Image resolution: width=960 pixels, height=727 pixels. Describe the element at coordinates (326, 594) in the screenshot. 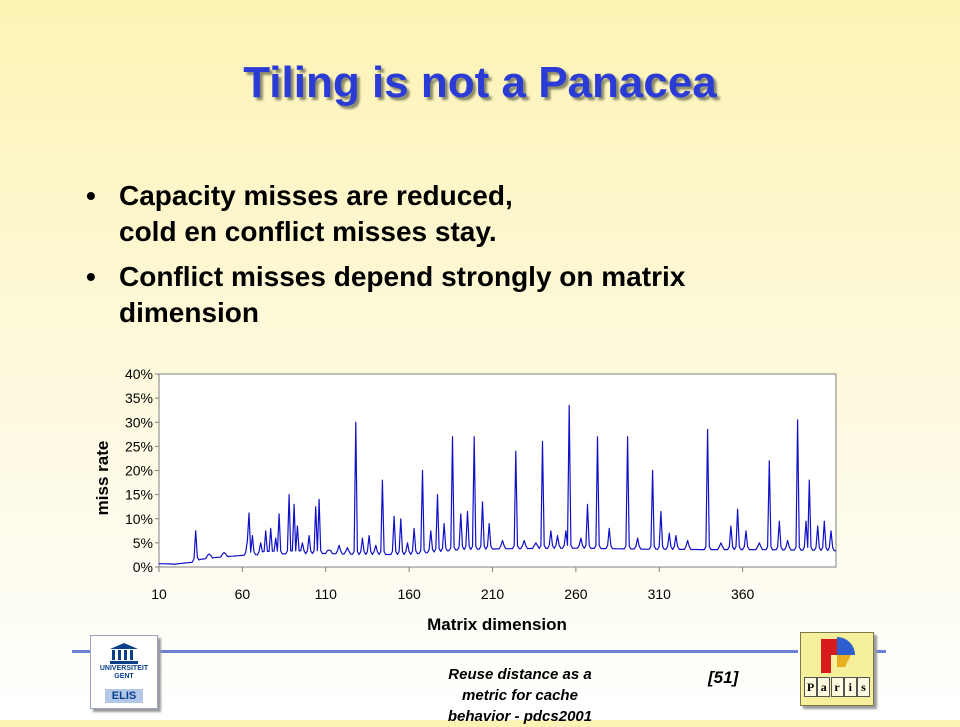

I see `x-tick-label: 110` at that location.